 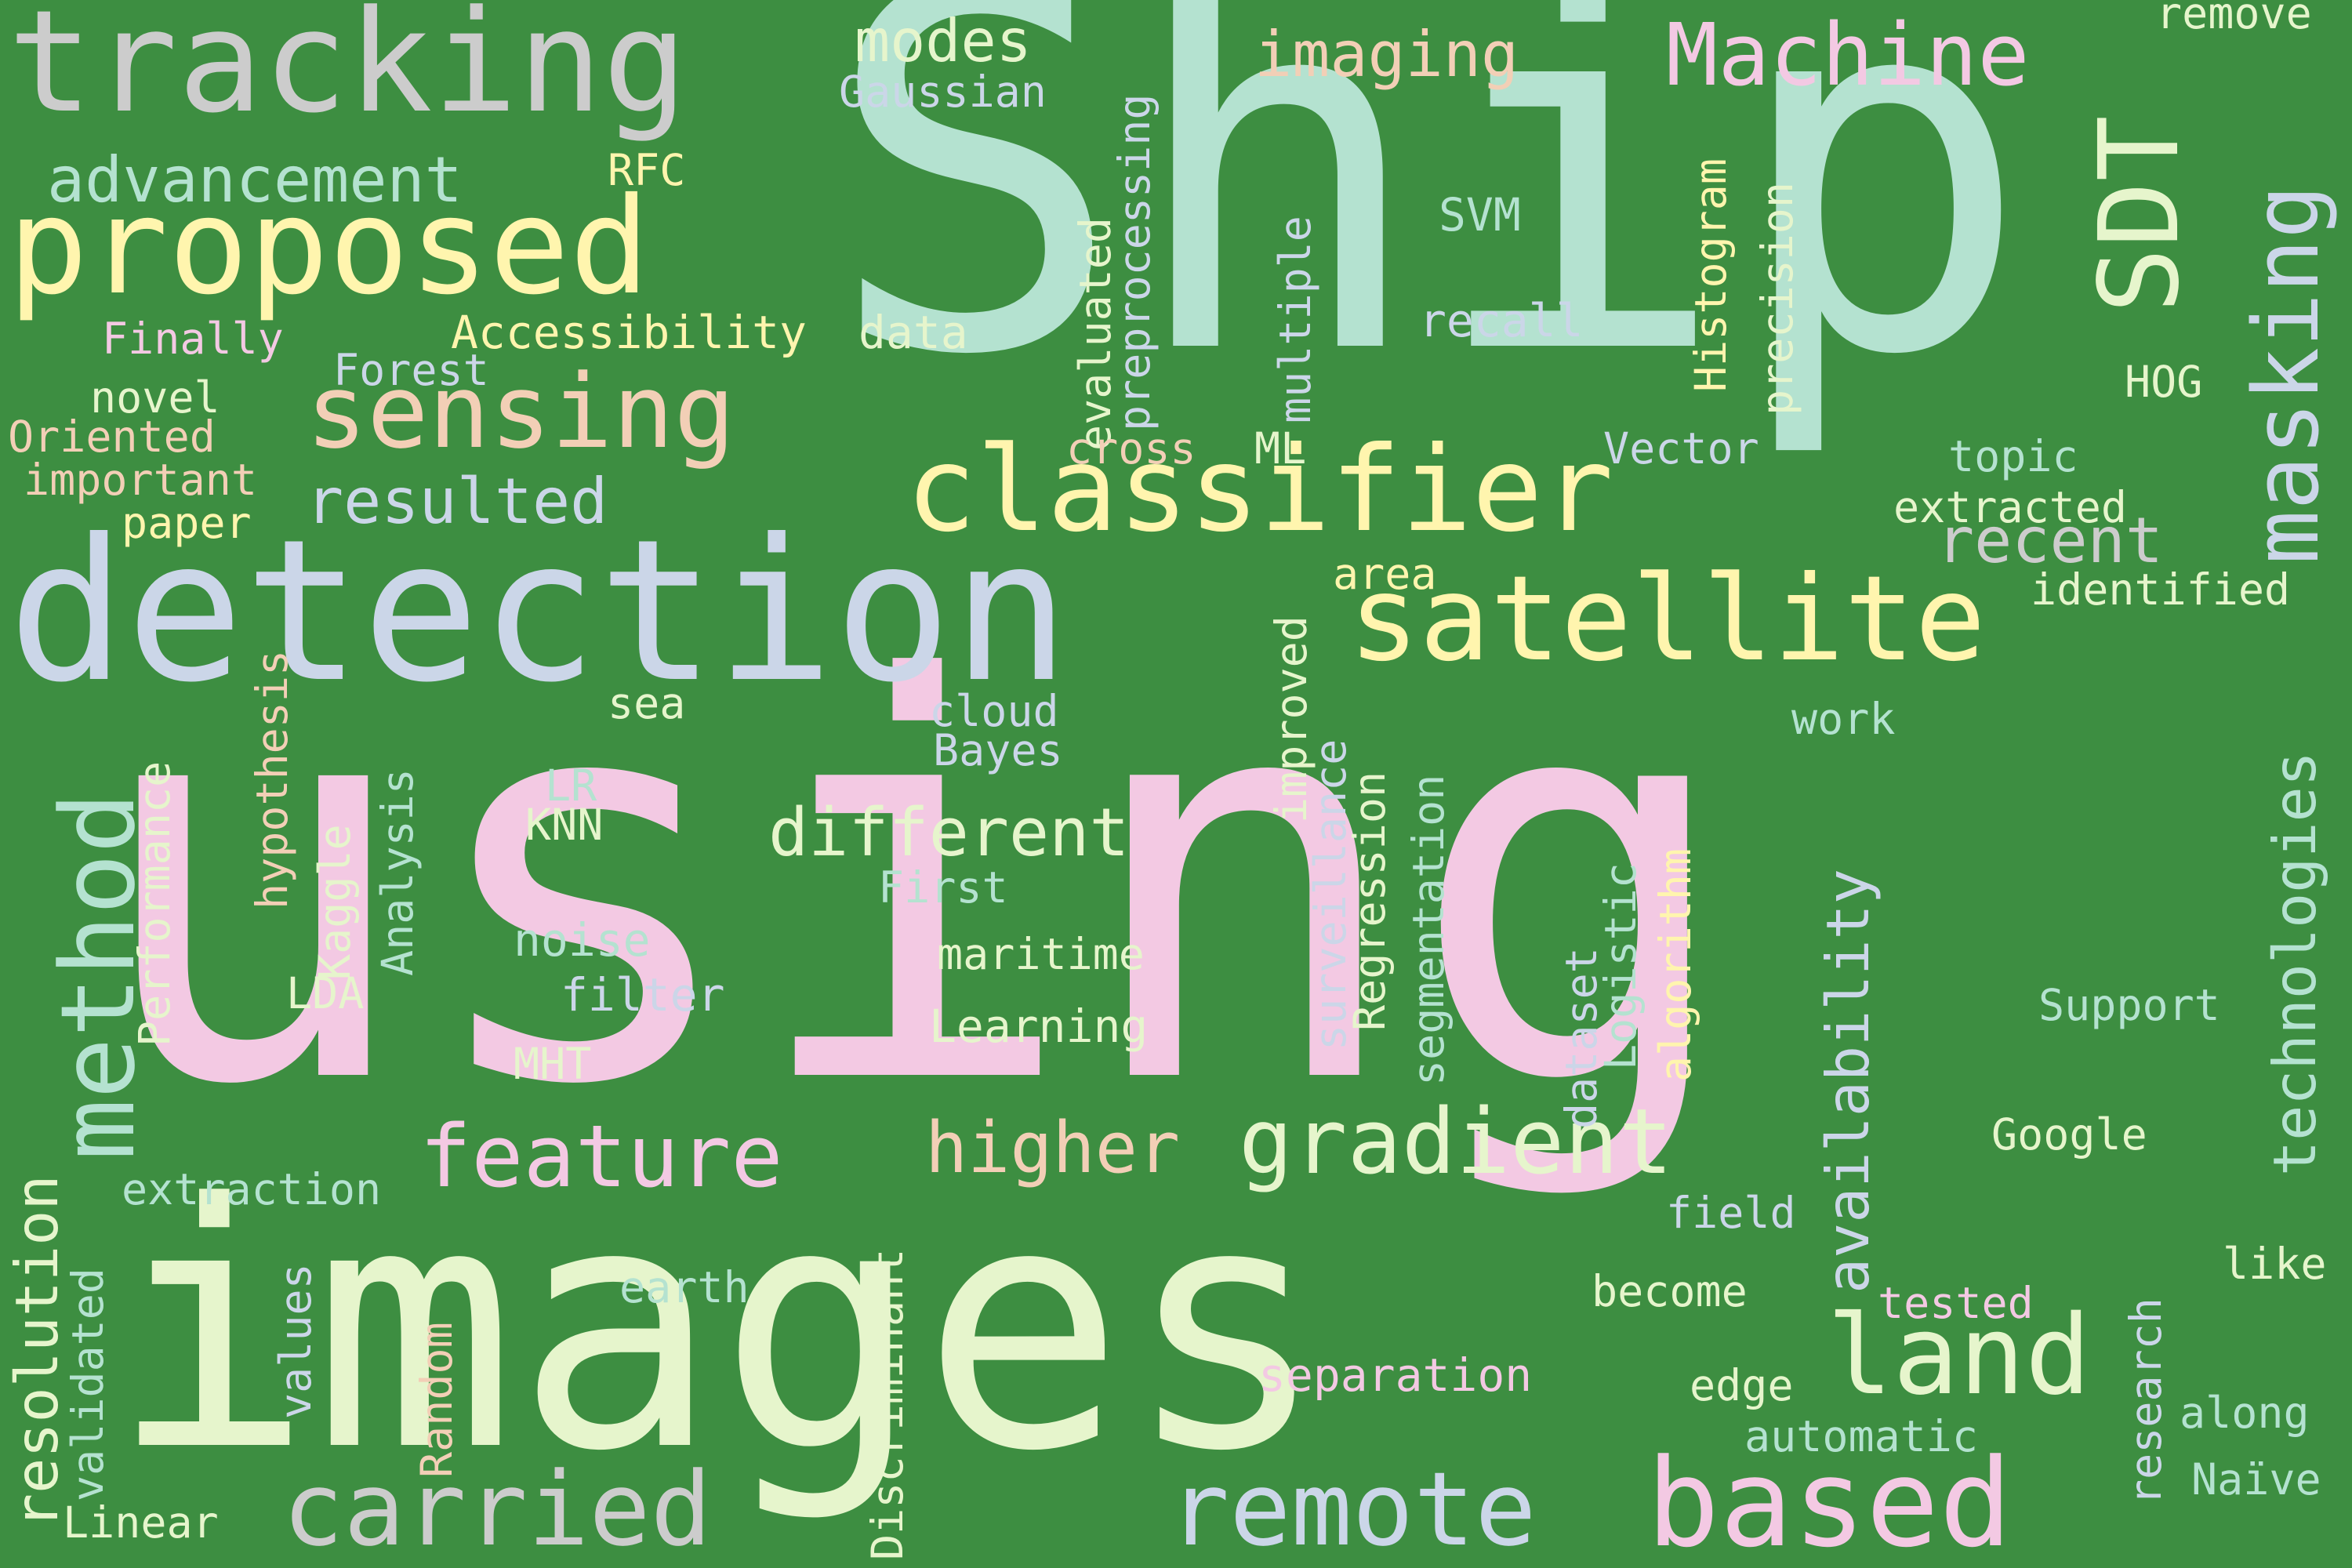 I want to click on word-learning: Learning, so click(x=1039, y=1026).